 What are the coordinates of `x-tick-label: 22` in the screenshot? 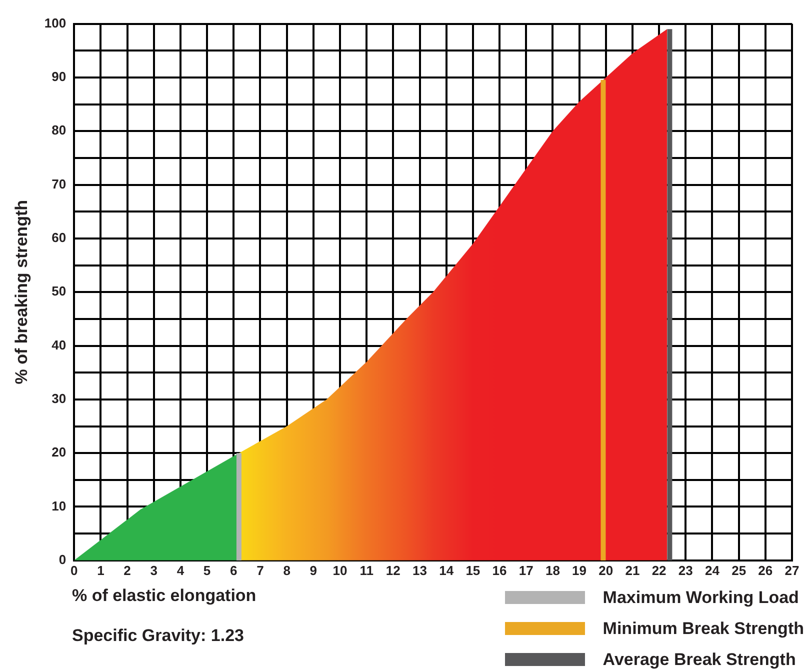 It's located at (659, 570).